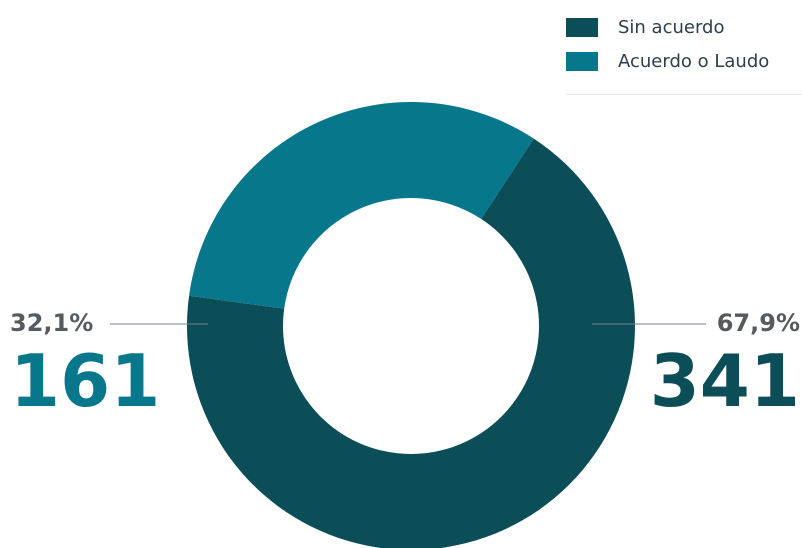 Image resolution: width=802 pixels, height=548 pixels. What do you see at coordinates (85, 381) in the screenshot?
I see `value-label-acuerdo-o-laudo: 161` at bounding box center [85, 381].